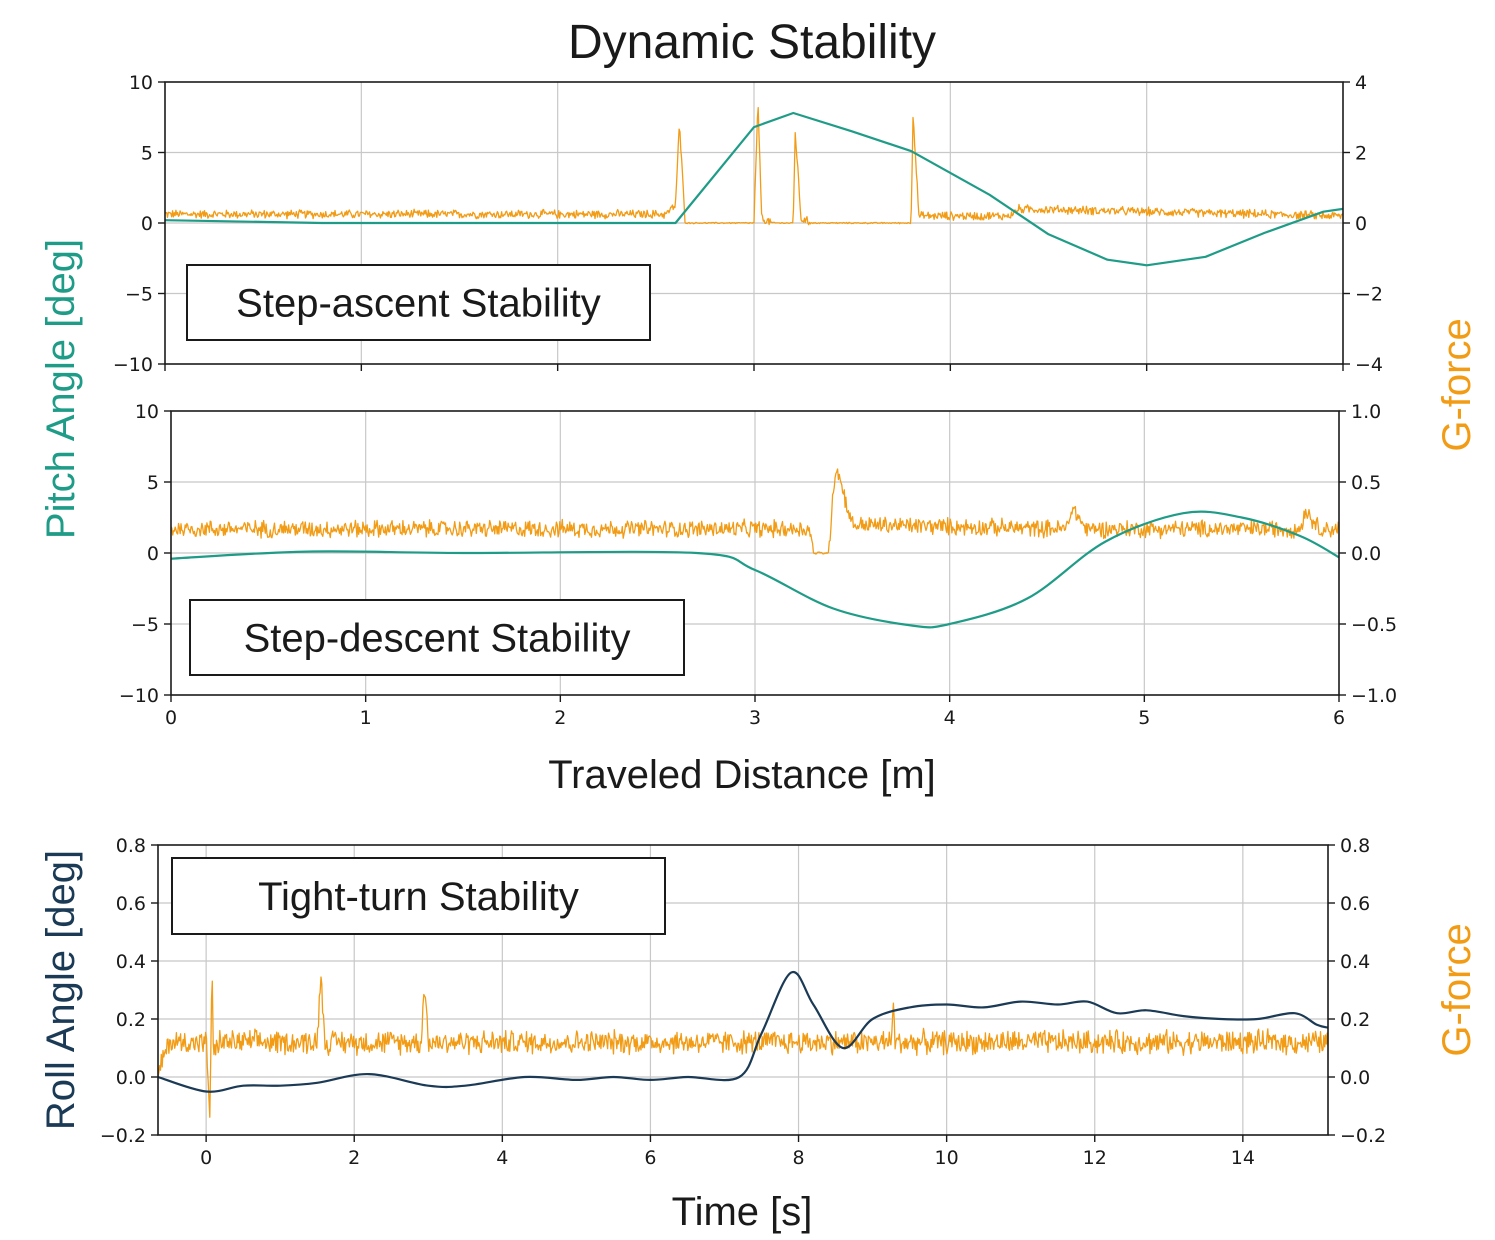 This screenshot has height=1240, width=1495. Describe the element at coordinates (131, 962) in the screenshot. I see `y-left-tick-label: 0.4` at that location.